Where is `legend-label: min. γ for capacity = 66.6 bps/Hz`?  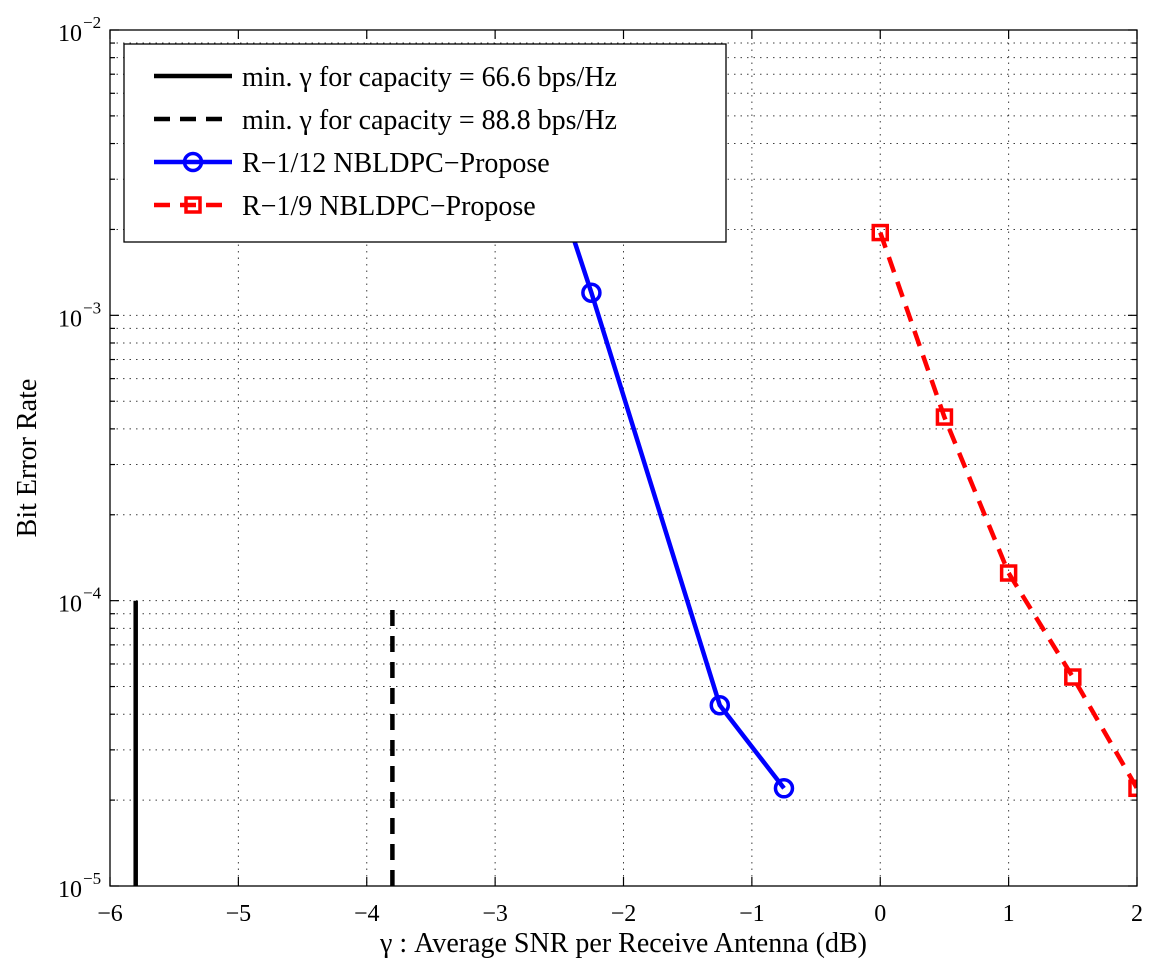 legend-label: min. γ for capacity = 66.6 bps/Hz is located at coordinates (429, 77).